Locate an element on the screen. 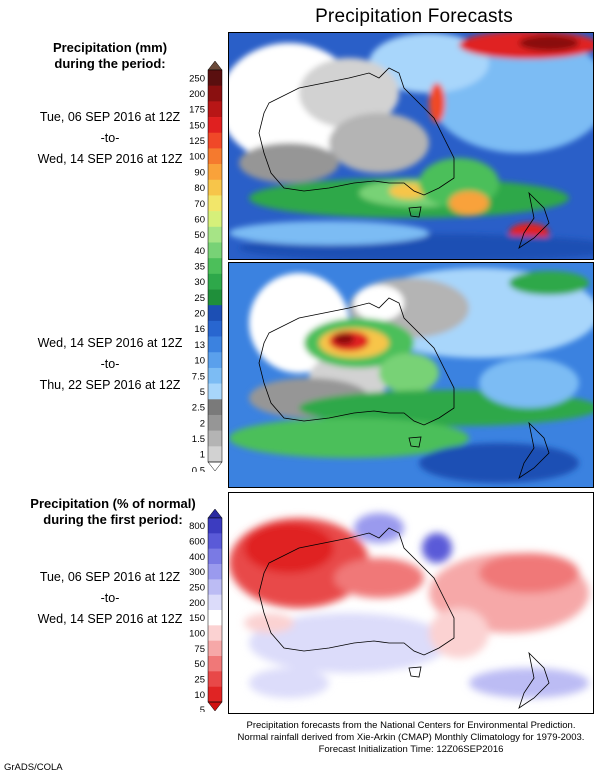  colorbar-tick-label: 75 is located at coordinates (199, 649).